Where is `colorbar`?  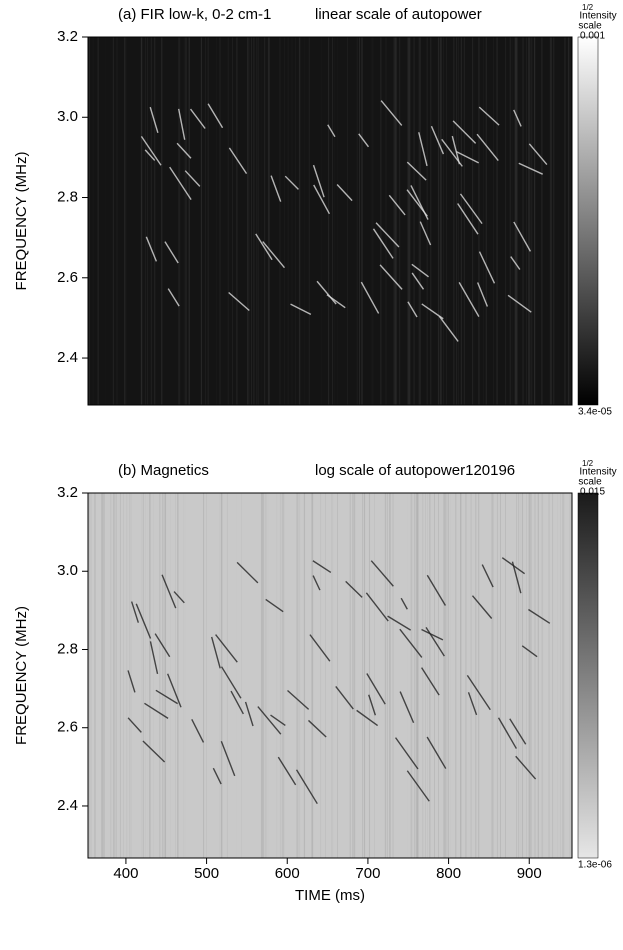 colorbar is located at coordinates (588, 675).